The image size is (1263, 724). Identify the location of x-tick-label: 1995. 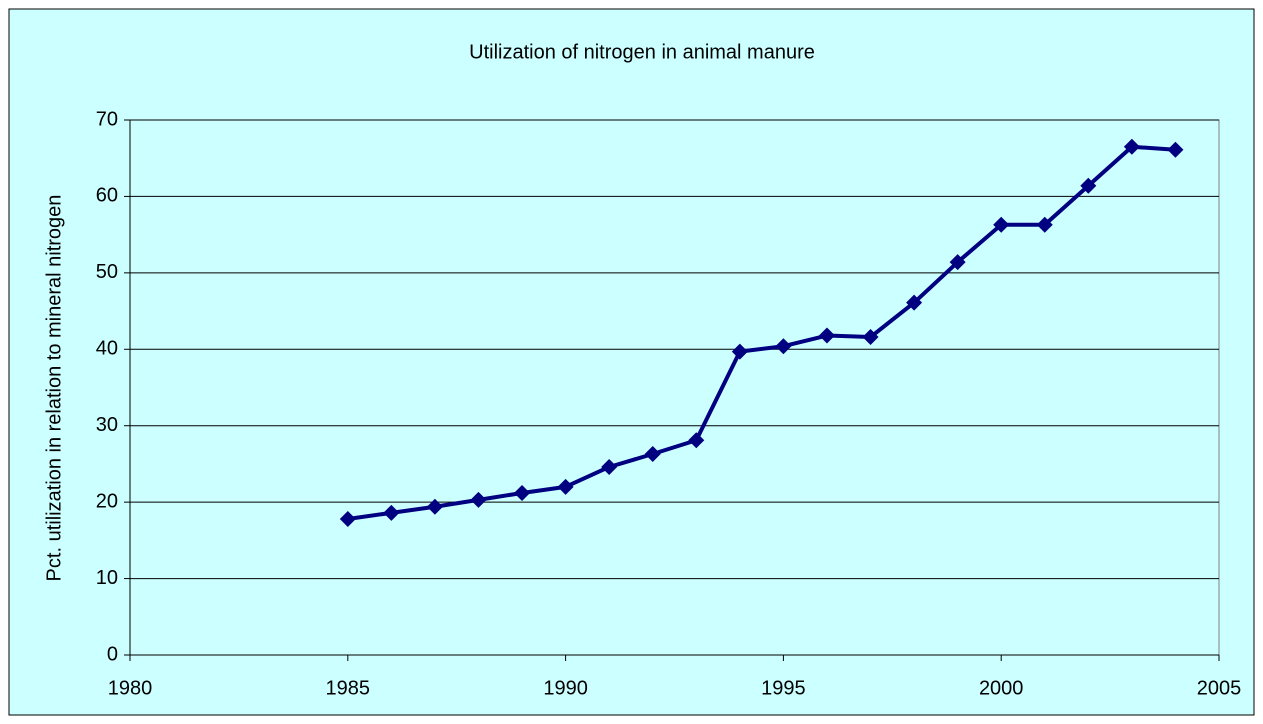
(783, 688).